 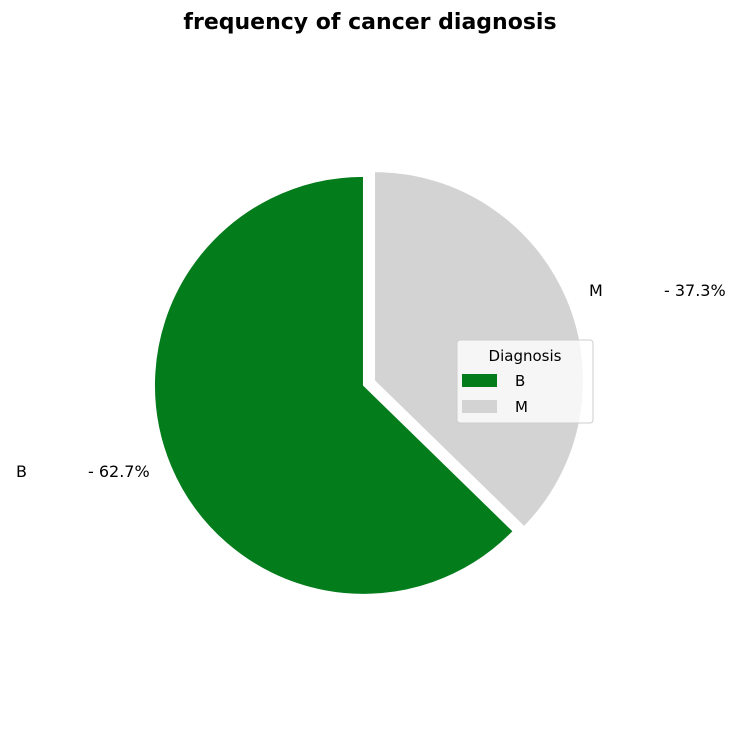 What do you see at coordinates (119, 471) in the screenshot?
I see `slice-pct-b: - 62.7%` at bounding box center [119, 471].